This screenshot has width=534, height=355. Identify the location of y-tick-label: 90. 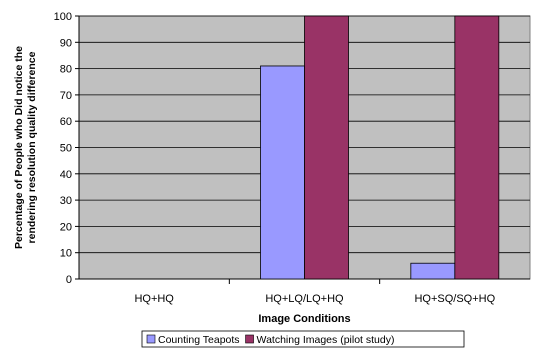
(66, 43).